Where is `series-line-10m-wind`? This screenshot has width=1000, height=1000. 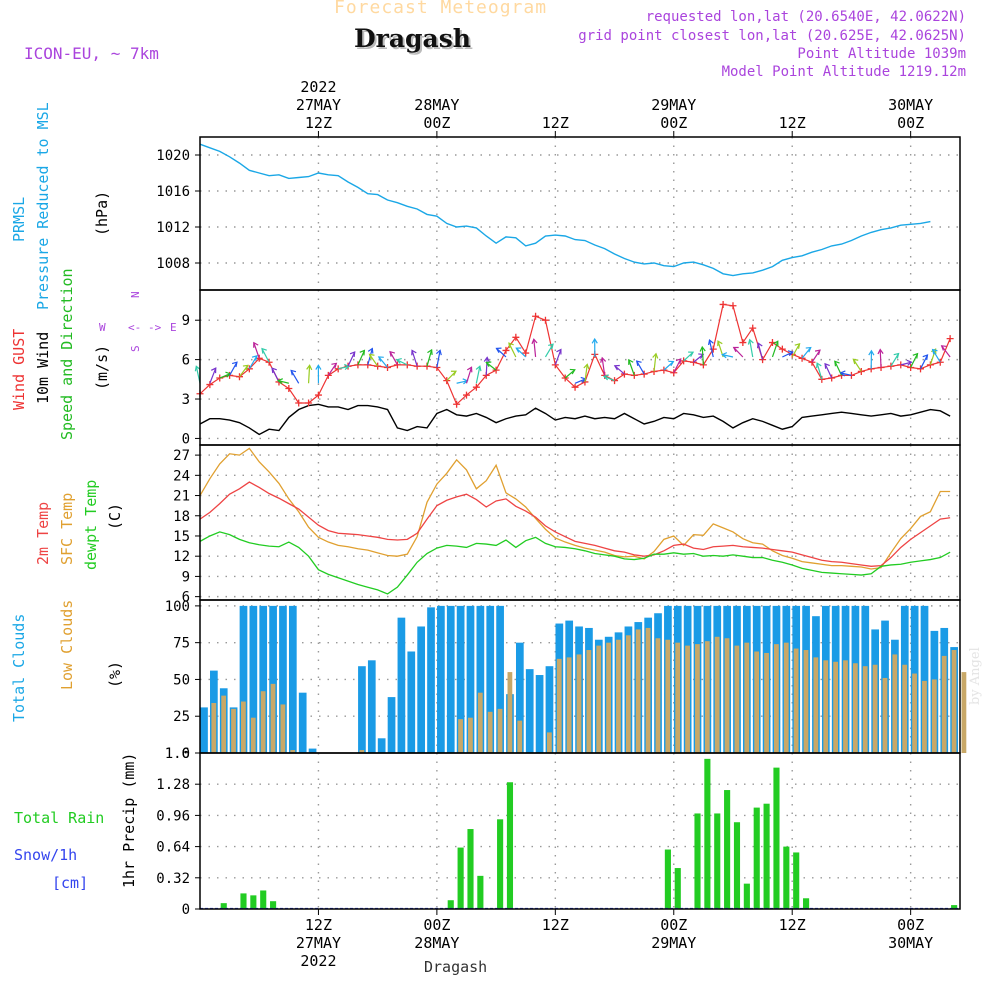
series-line-10m-wind is located at coordinates (575, 419).